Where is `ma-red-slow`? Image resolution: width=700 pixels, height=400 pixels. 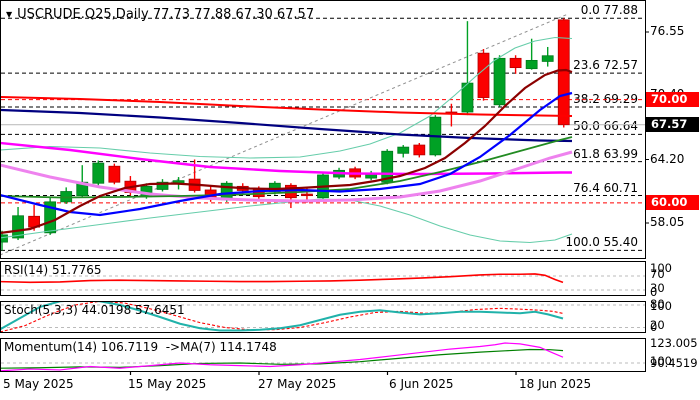
ma-red-slow is located at coordinates (287, 106).